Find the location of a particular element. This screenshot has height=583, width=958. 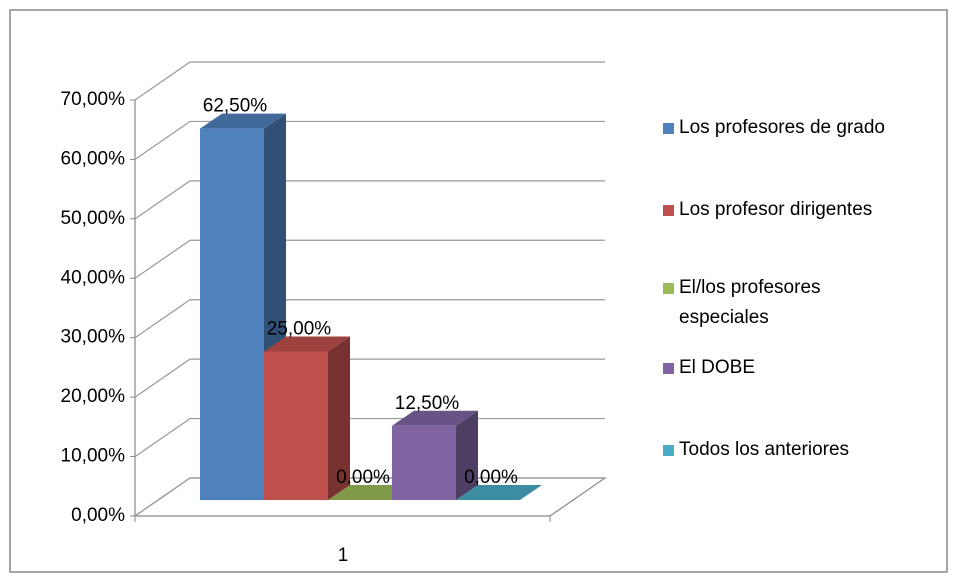

legend-label: Los profesor dirigentes is located at coordinates (776, 209).